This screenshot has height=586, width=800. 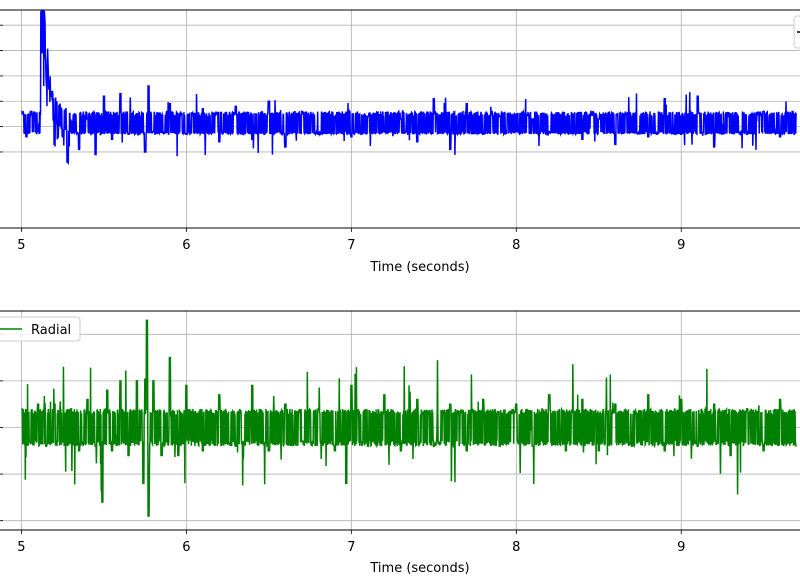 What do you see at coordinates (1, 88) in the screenshot?
I see `top-y-ticks` at bounding box center [1, 88].